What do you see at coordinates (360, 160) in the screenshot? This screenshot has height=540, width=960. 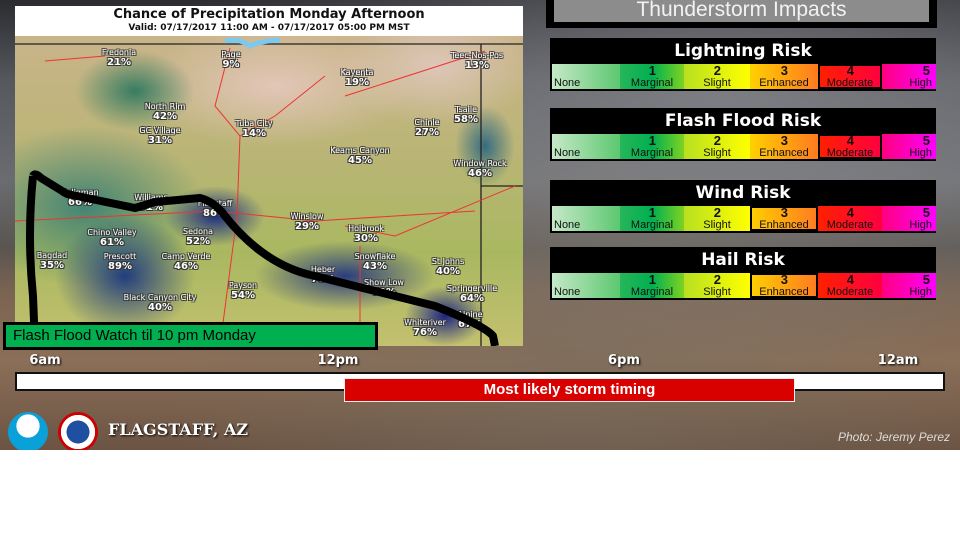 I see `place-percent: 45%` at bounding box center [360, 160].